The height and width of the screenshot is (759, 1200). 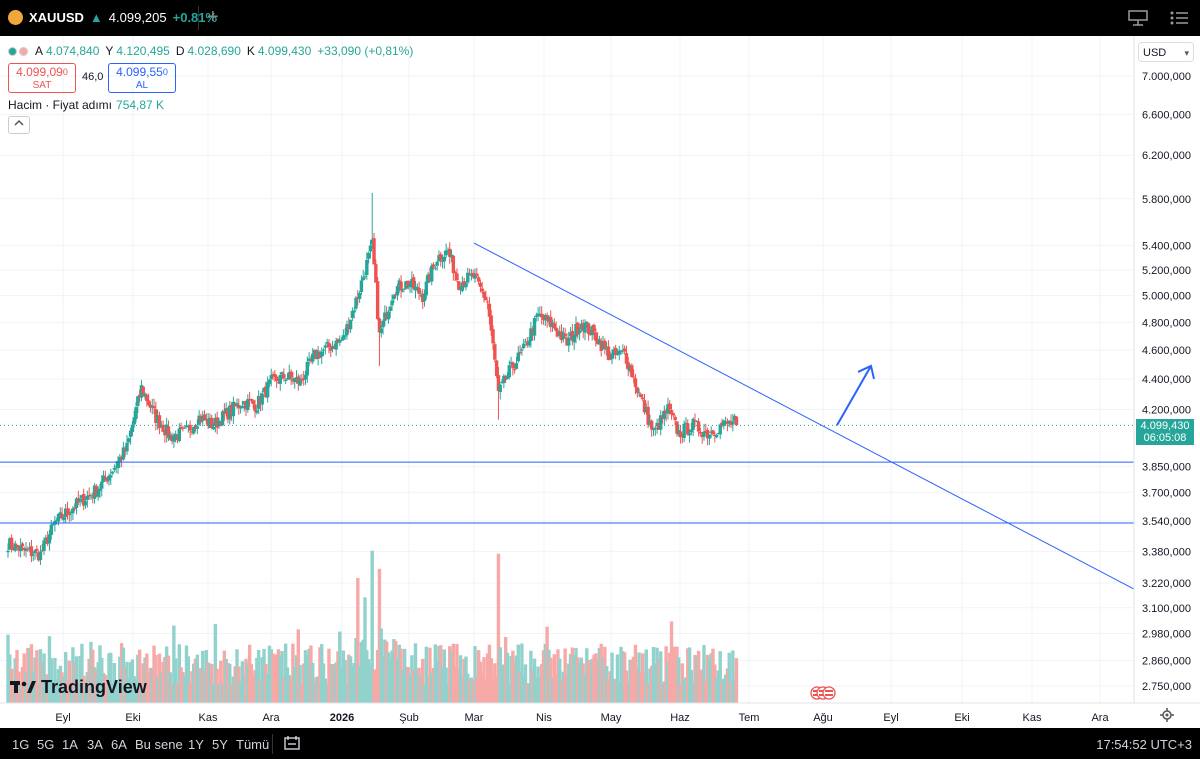 I want to click on timeframe-5y: 5Y, so click(x=220, y=744).